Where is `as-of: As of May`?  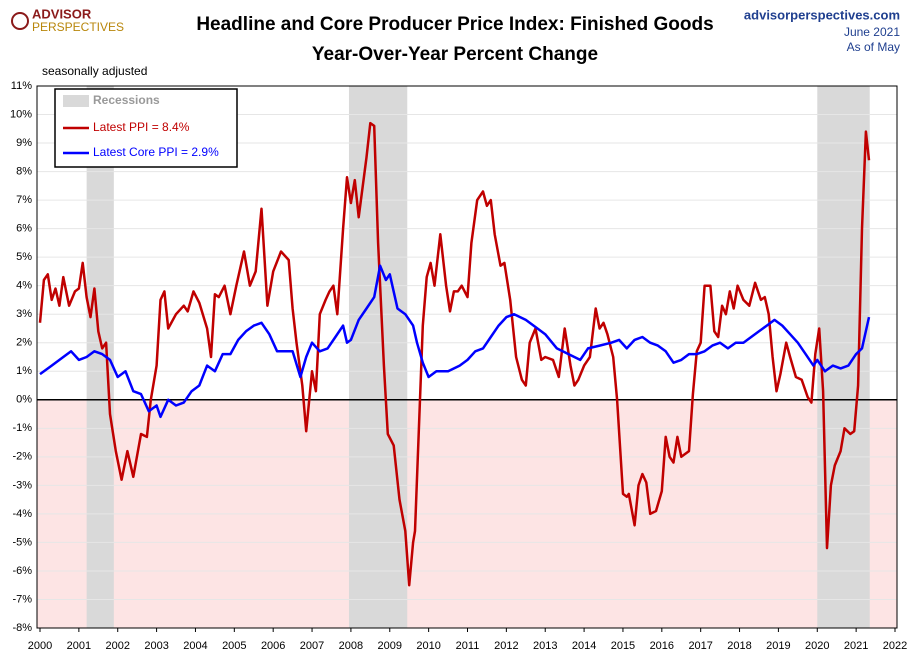 as-of: As of May is located at coordinates (873, 47).